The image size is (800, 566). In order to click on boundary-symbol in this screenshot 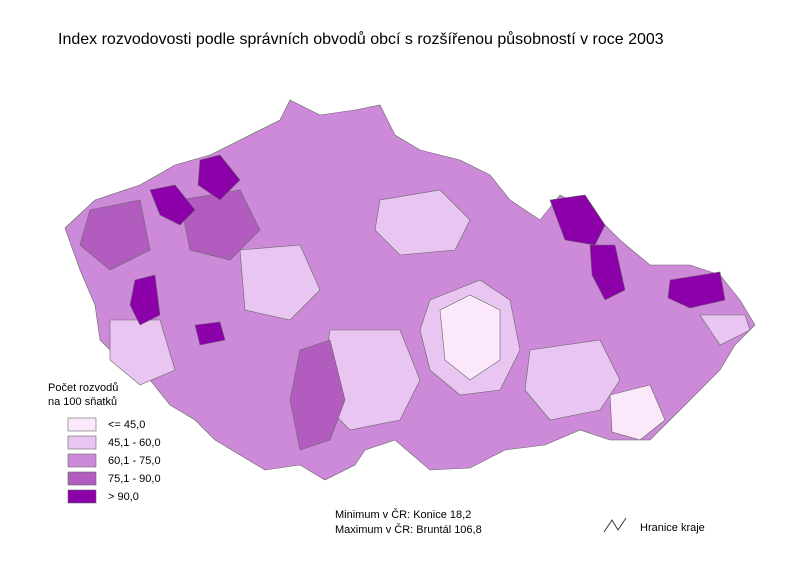, I will do `click(615, 525)`.